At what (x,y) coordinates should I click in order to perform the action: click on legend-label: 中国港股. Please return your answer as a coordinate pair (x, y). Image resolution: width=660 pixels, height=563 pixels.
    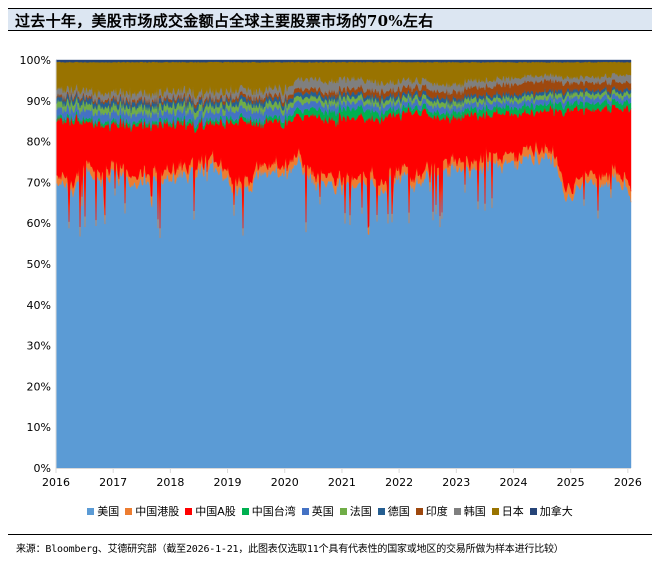
    Looking at the image, I should click on (157, 511).